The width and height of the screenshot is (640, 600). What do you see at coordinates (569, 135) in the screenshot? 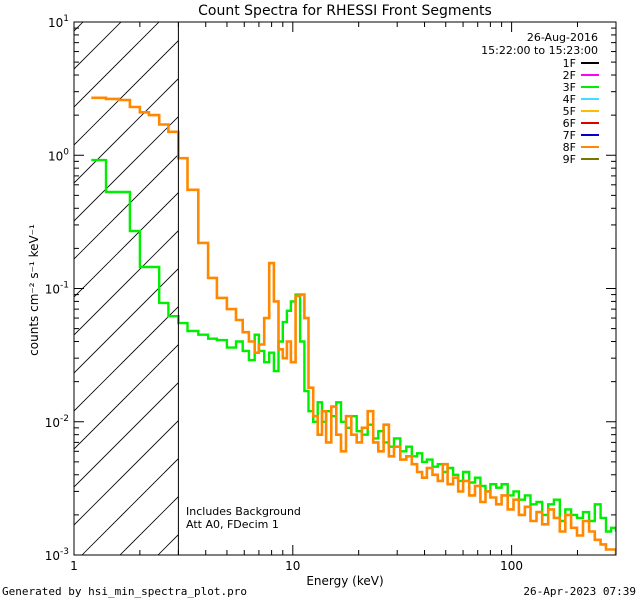
I see `legend-label-7F: 7F` at bounding box center [569, 135].